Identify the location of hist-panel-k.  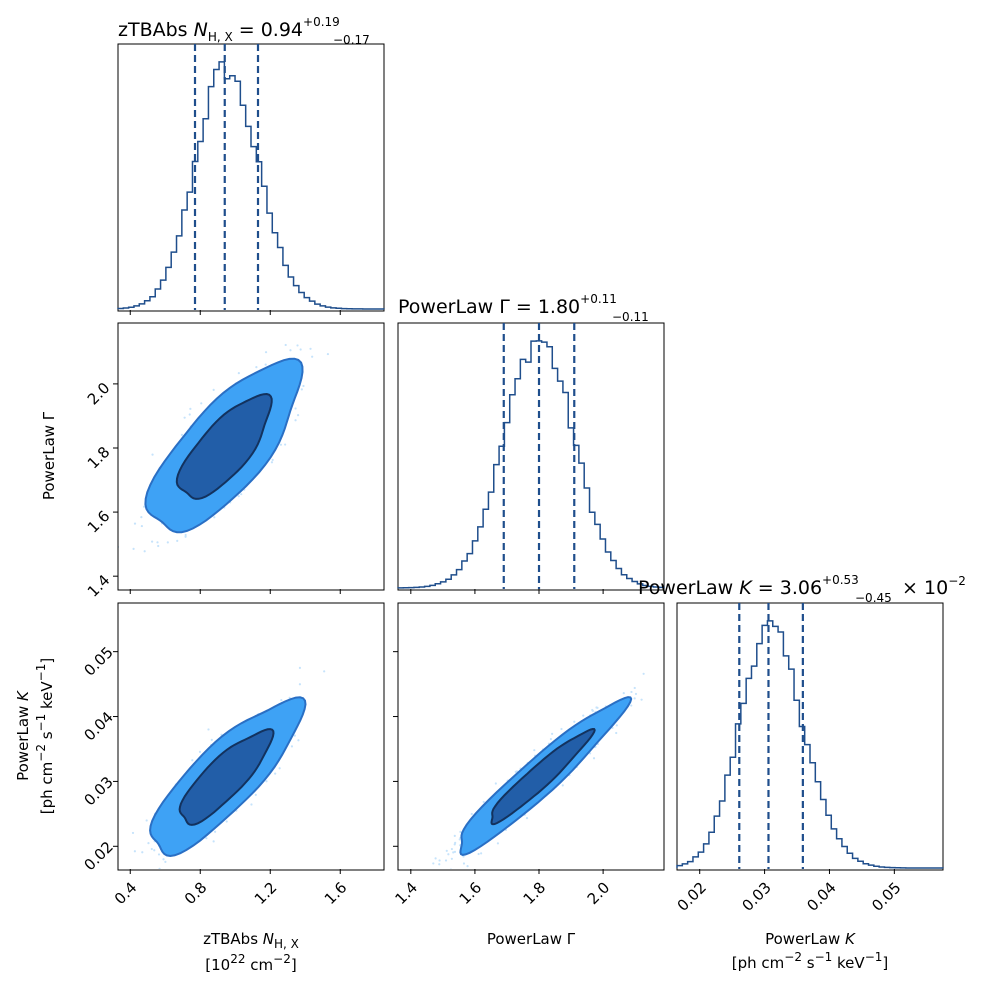
(810, 736).